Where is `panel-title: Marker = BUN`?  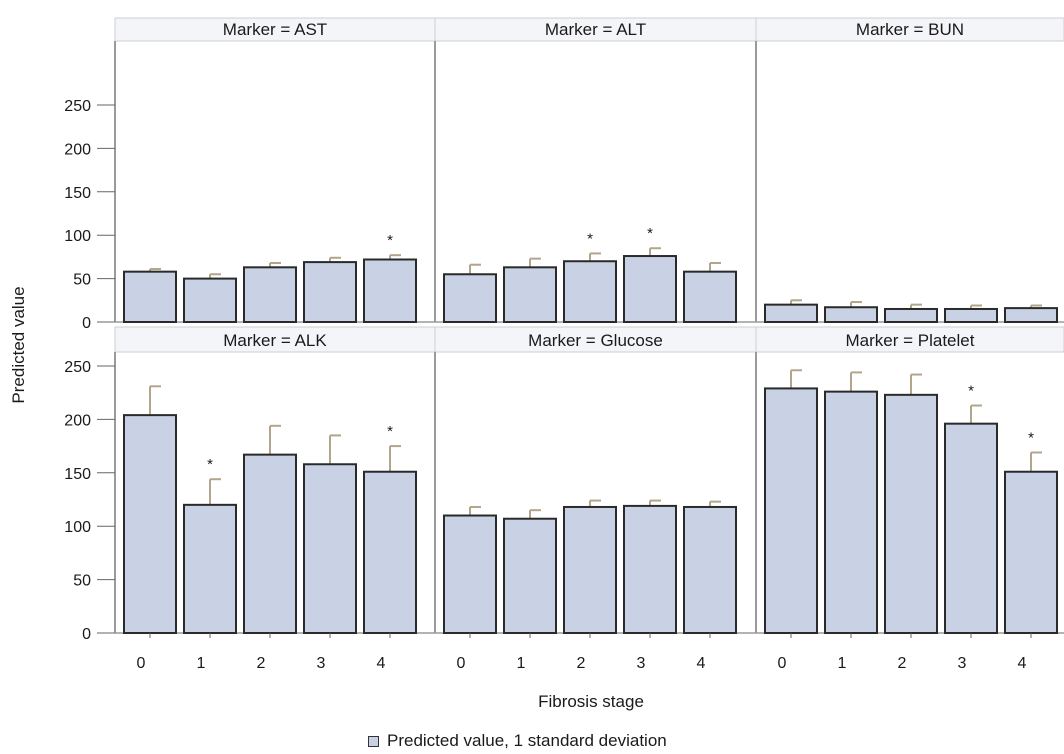 panel-title: Marker = BUN is located at coordinates (910, 29).